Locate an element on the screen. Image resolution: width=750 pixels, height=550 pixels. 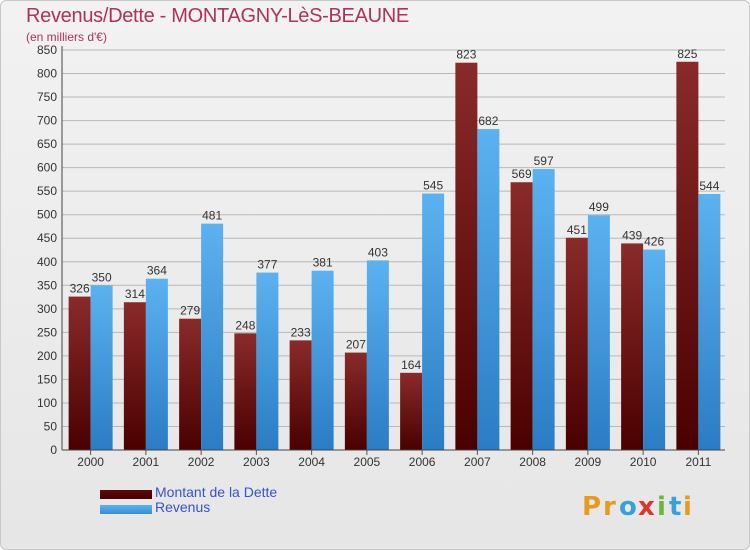
data-label-debt: 439 is located at coordinates (632, 235).